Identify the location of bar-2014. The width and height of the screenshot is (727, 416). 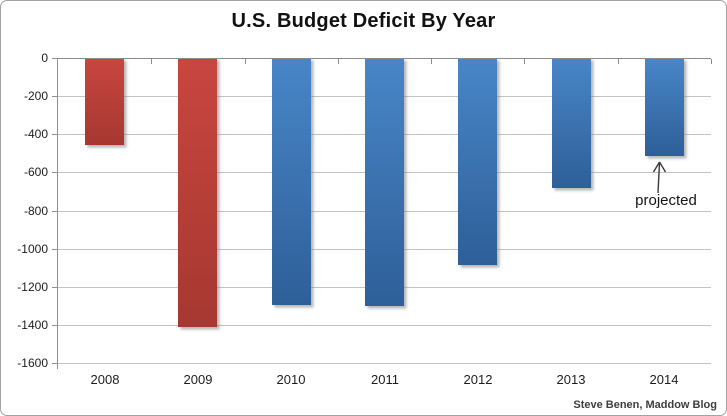
(664, 107).